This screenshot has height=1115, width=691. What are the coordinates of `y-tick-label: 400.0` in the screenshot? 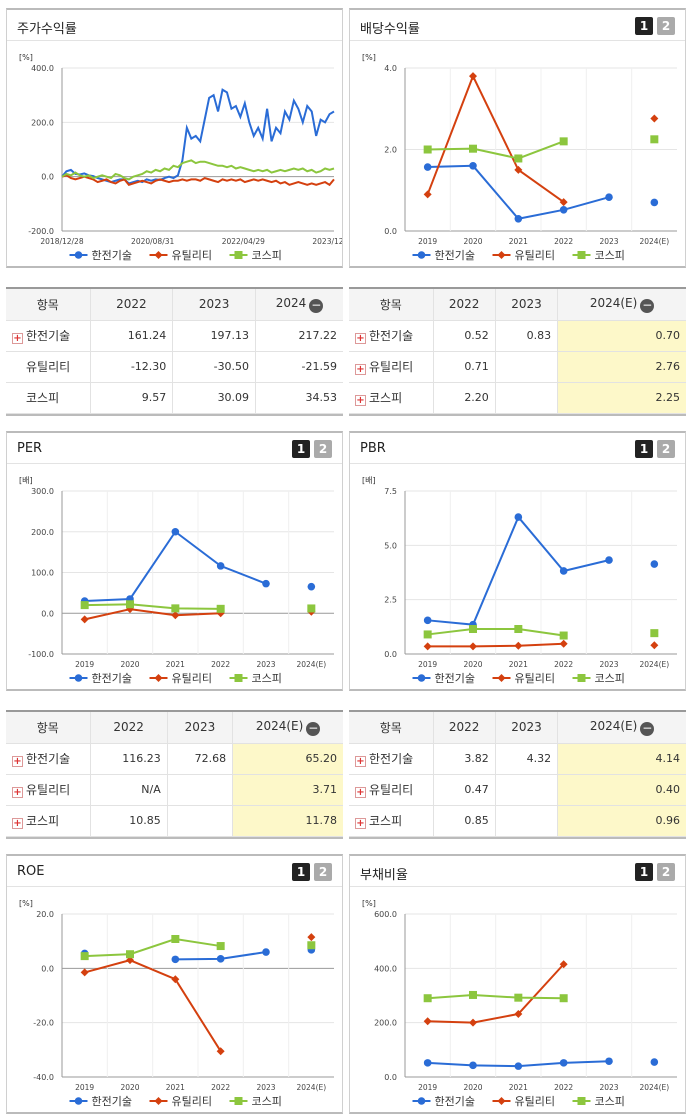 It's located at (42, 68).